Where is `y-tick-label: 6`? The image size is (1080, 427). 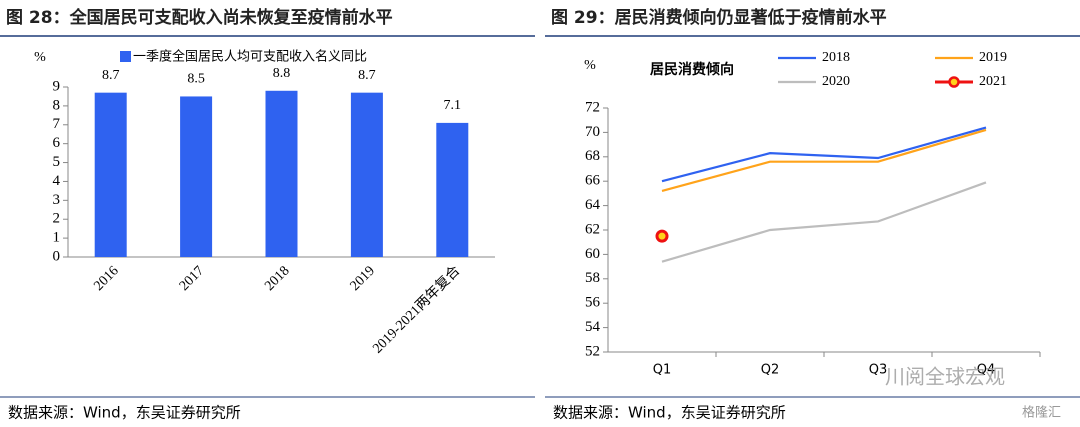 y-tick-label: 6 is located at coordinates (57, 143).